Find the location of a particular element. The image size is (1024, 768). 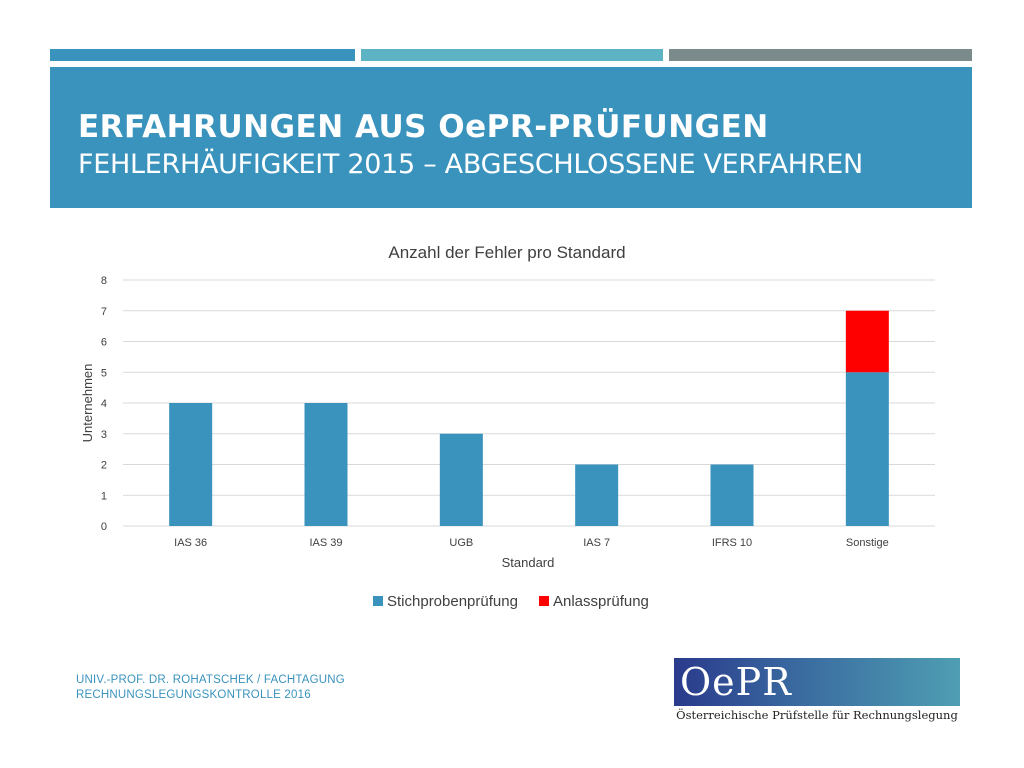

y-tick-label: 8 is located at coordinates (104, 281).